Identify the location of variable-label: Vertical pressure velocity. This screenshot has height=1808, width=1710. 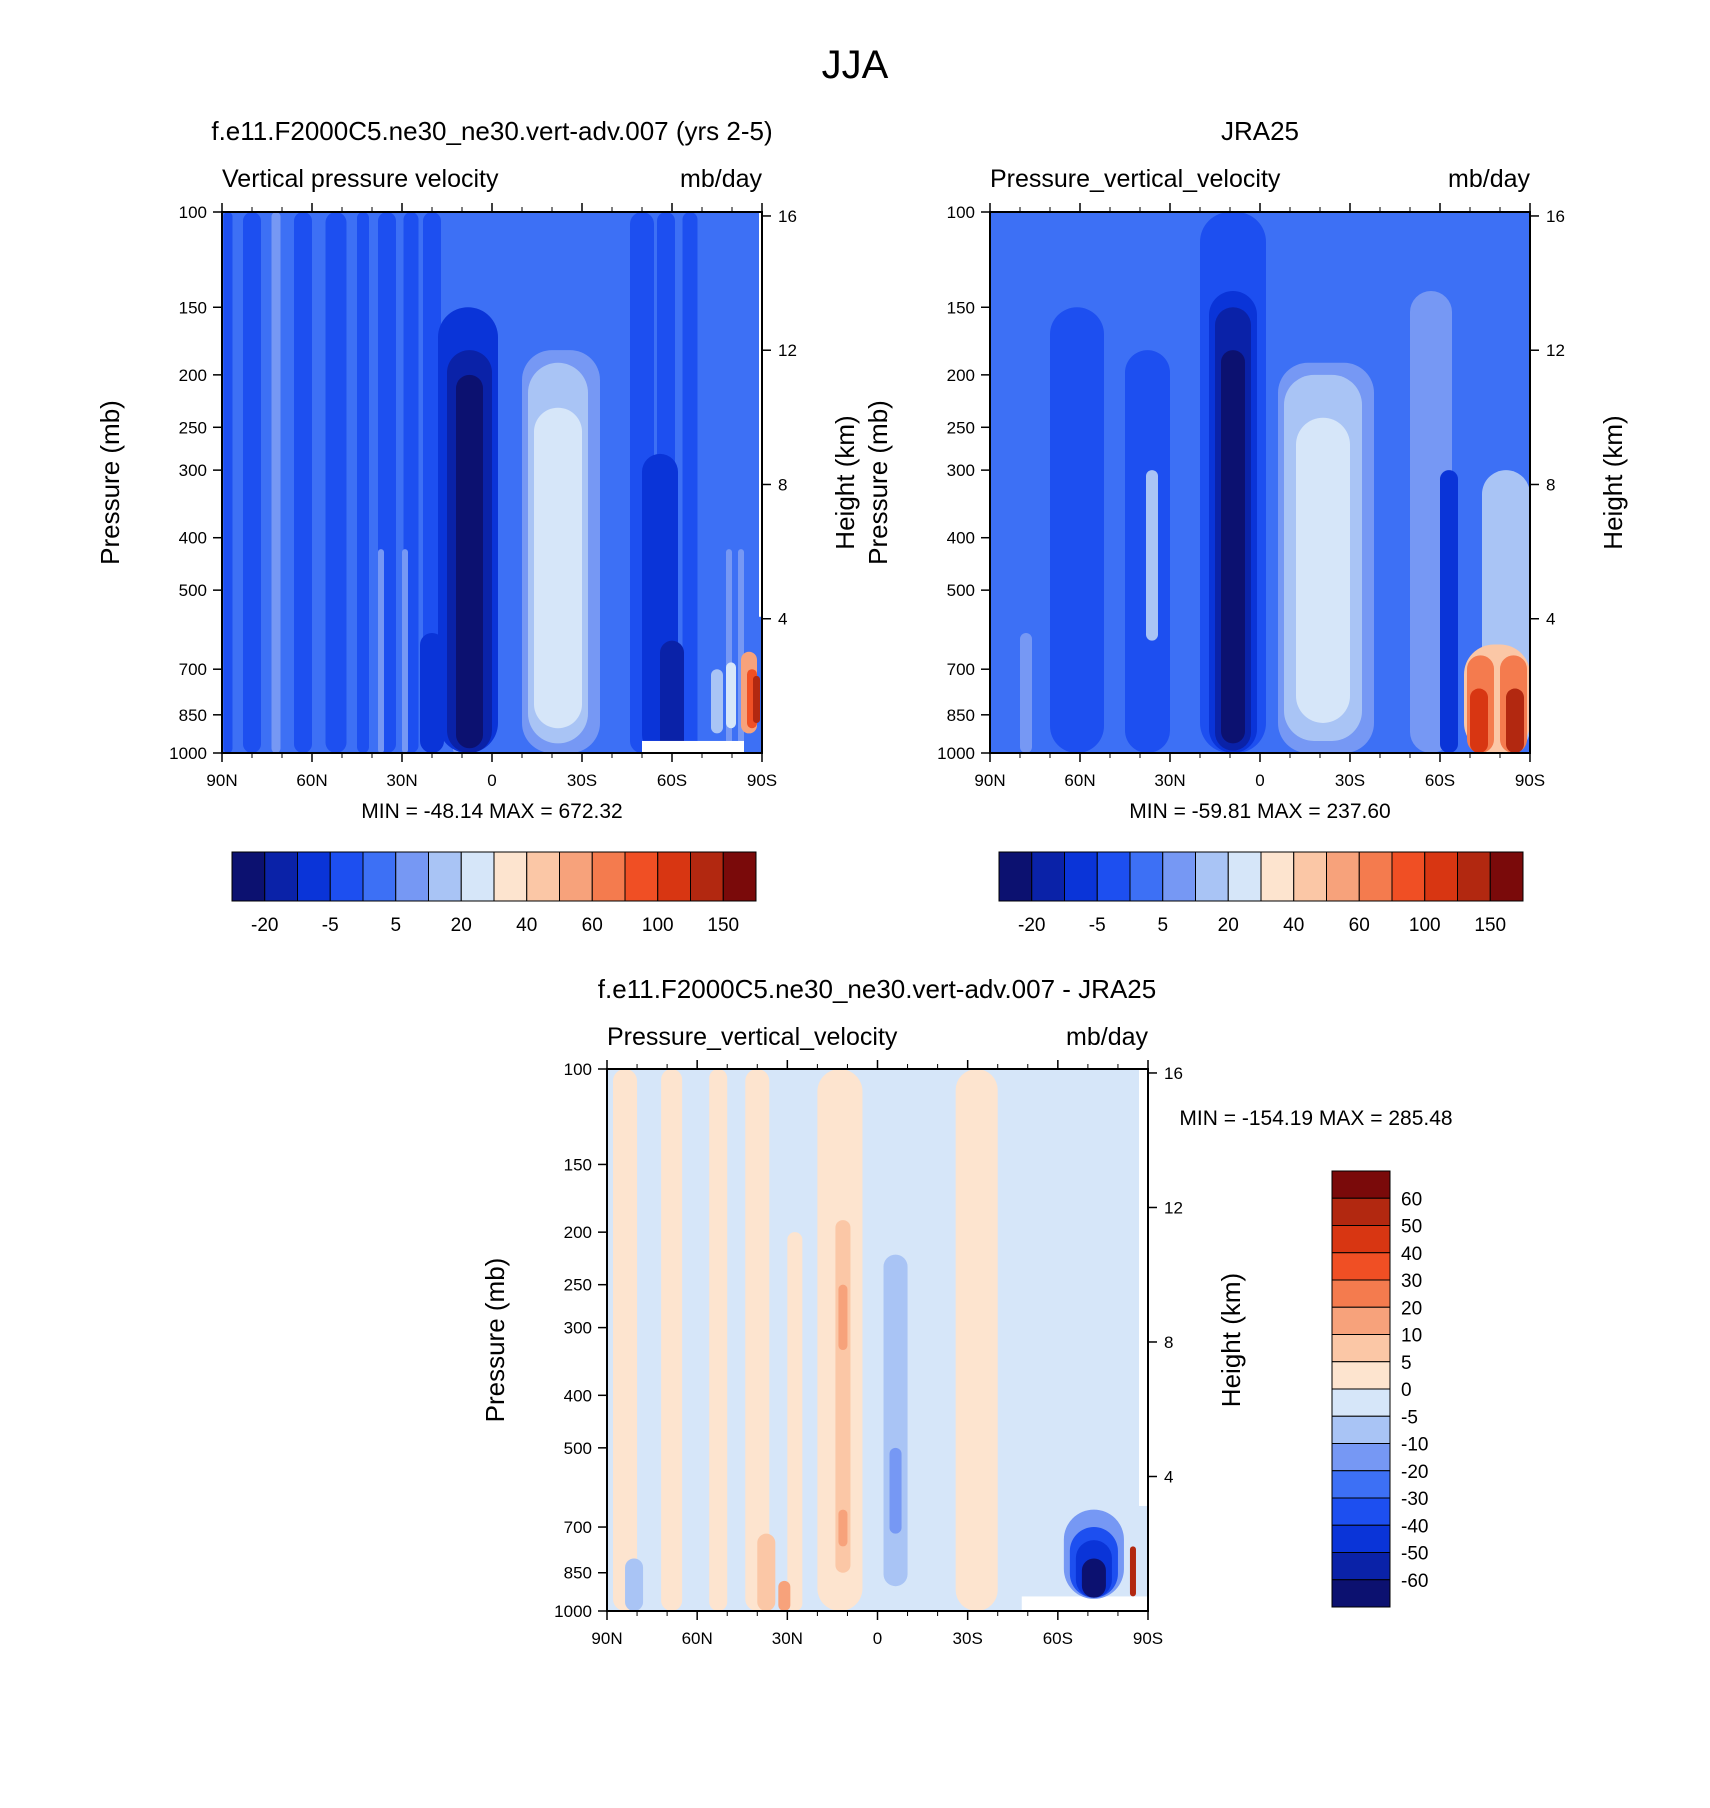
(360, 179).